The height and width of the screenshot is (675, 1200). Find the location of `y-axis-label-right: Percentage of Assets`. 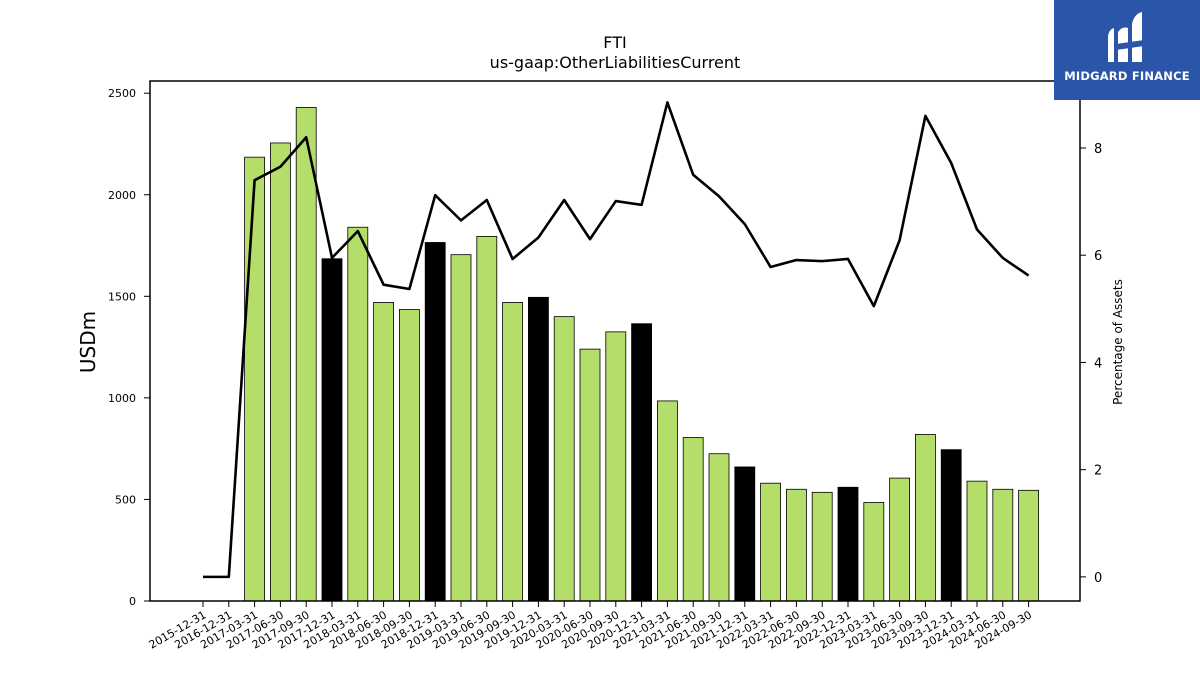

y-axis-label-right: Percentage of Assets is located at coordinates (1118, 342).